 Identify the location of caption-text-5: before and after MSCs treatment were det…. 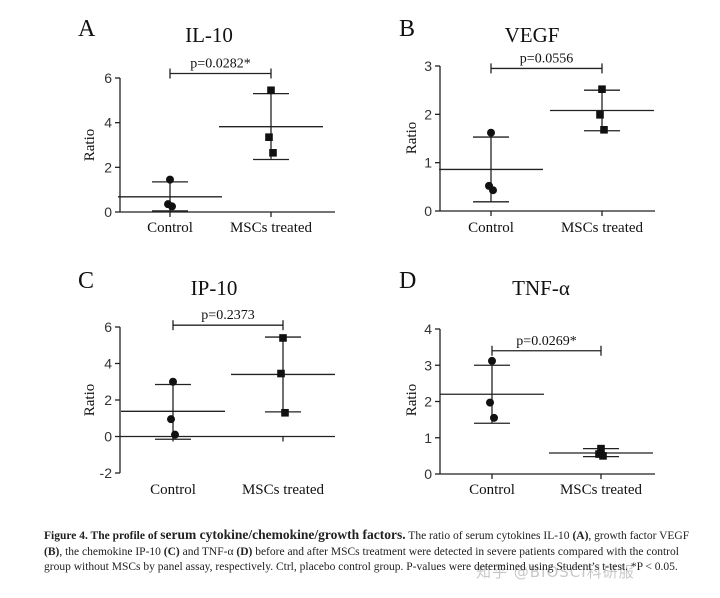
(361, 559).